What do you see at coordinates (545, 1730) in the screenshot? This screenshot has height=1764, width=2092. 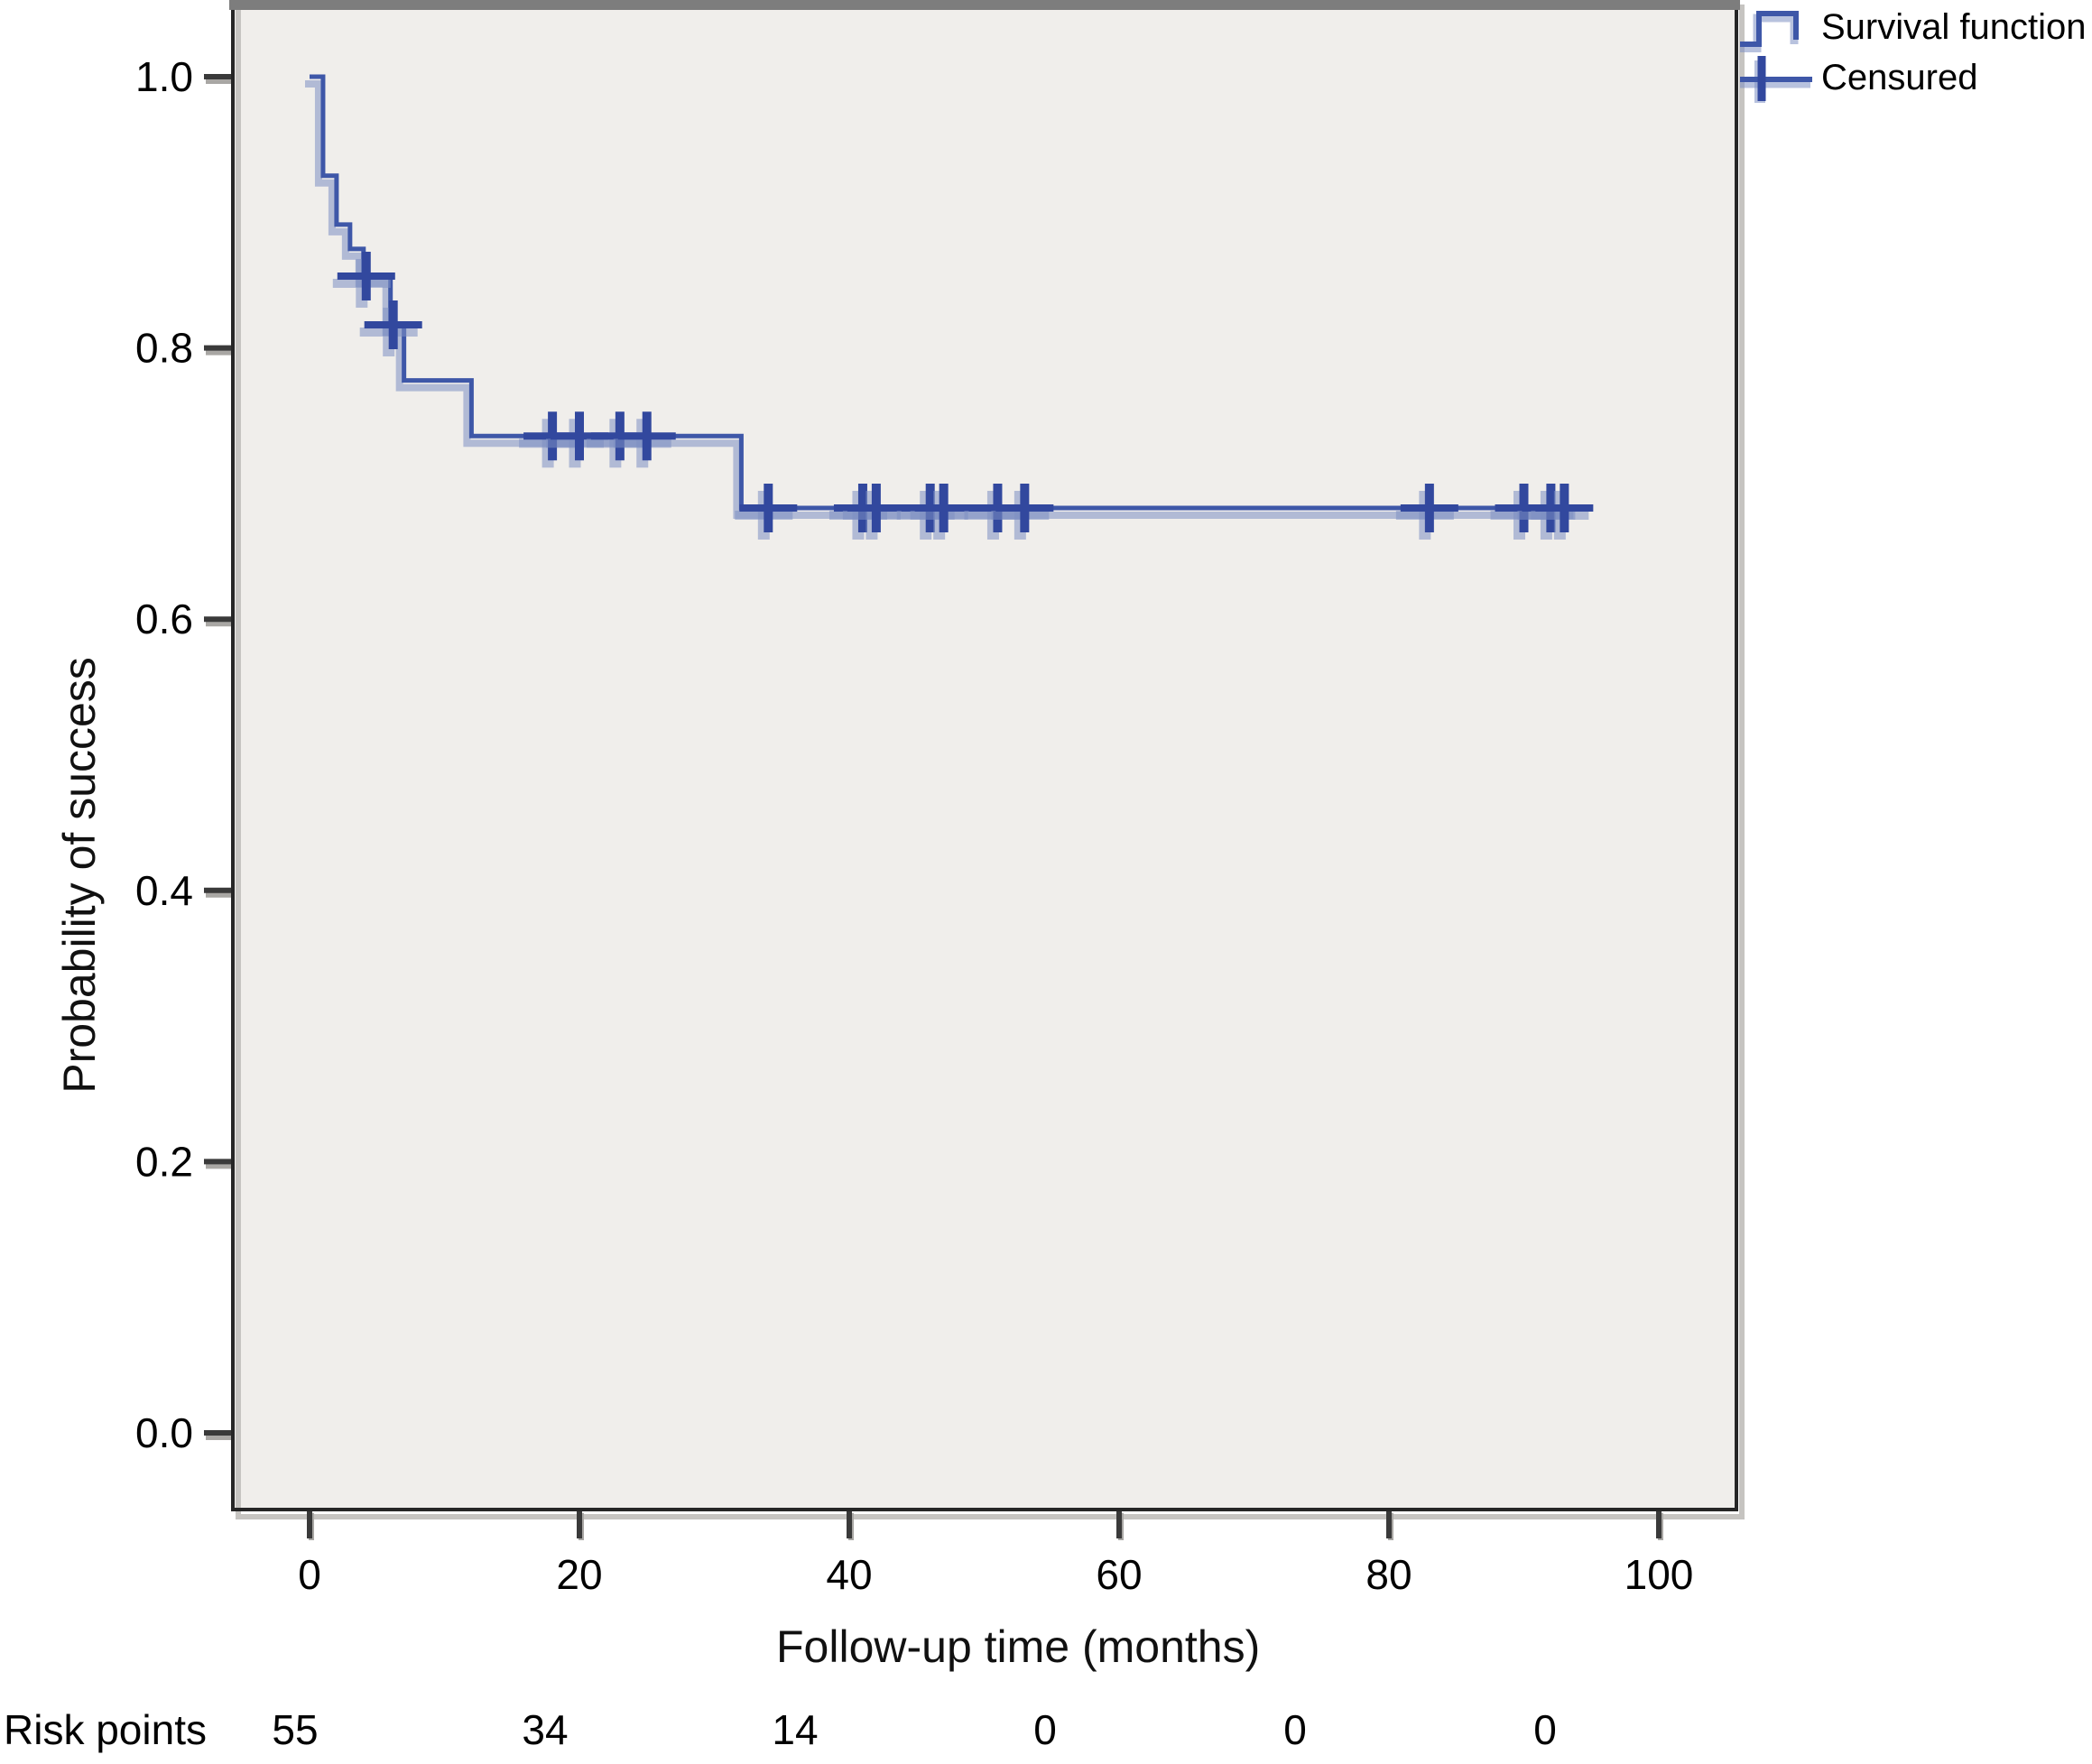 I see `risk-value: 34` at bounding box center [545, 1730].